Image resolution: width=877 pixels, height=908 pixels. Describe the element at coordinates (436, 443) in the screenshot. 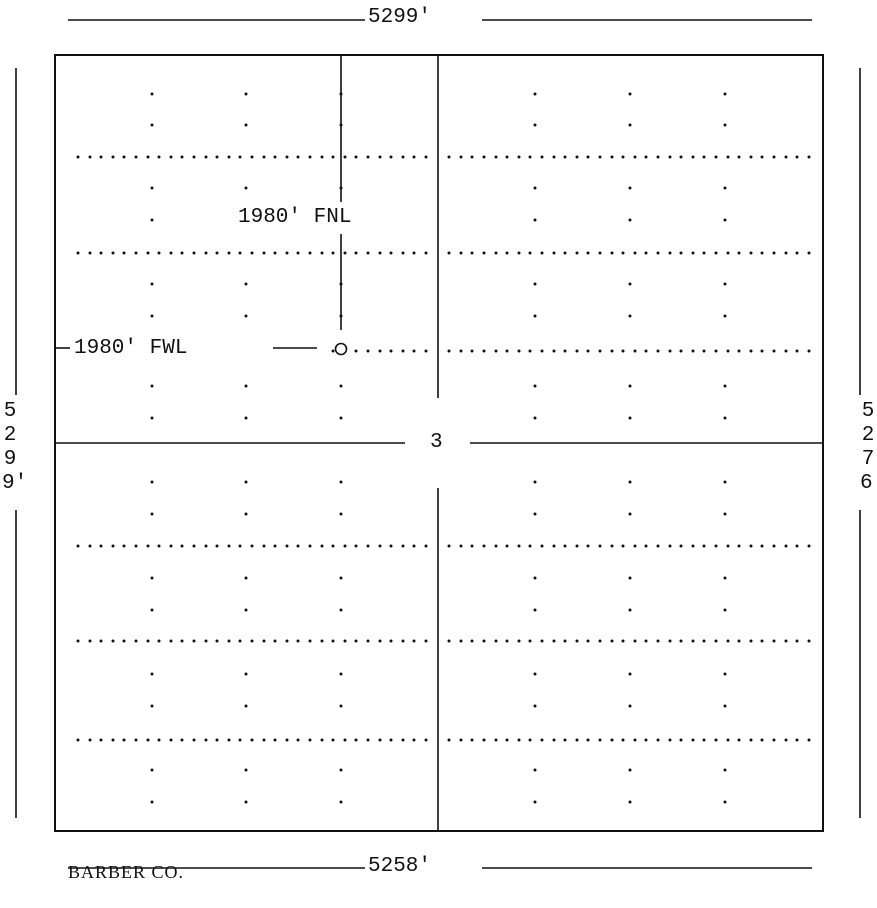

I see `section-number: 3` at that location.